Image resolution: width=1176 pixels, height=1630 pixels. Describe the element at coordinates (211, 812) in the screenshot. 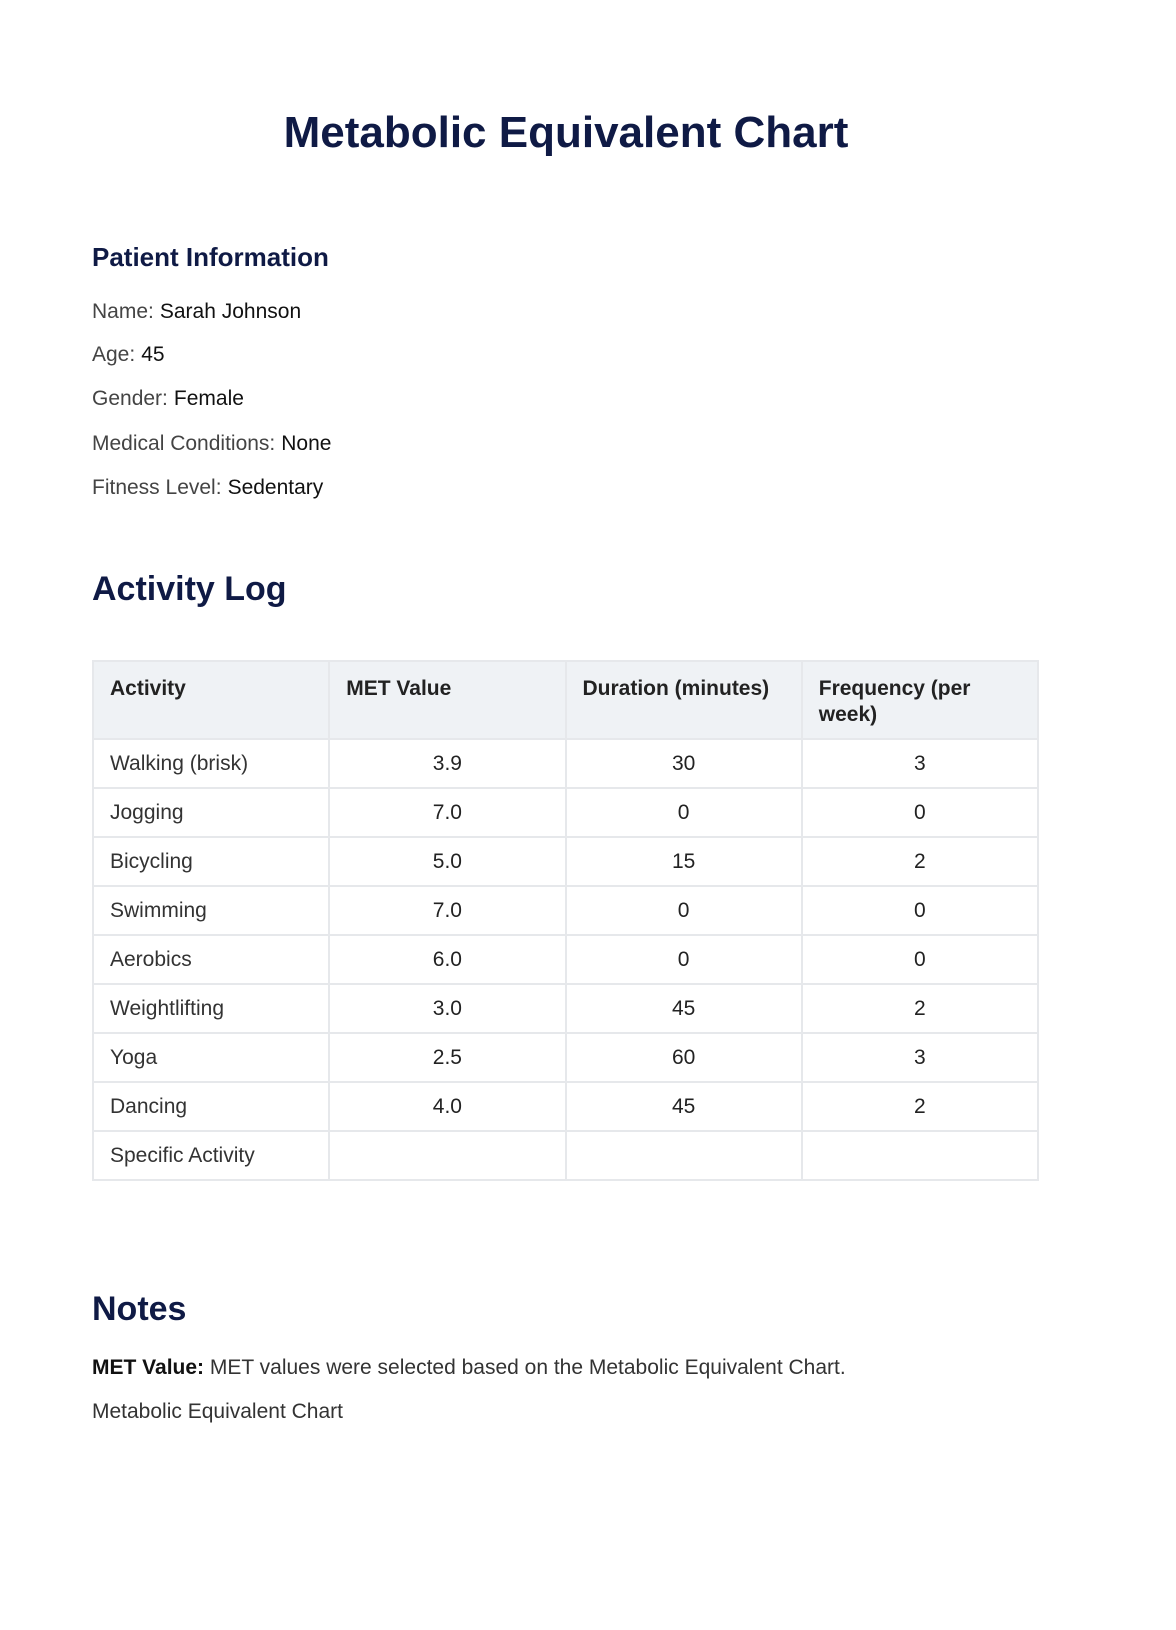

I see `activity-cell: Jogging` at that location.